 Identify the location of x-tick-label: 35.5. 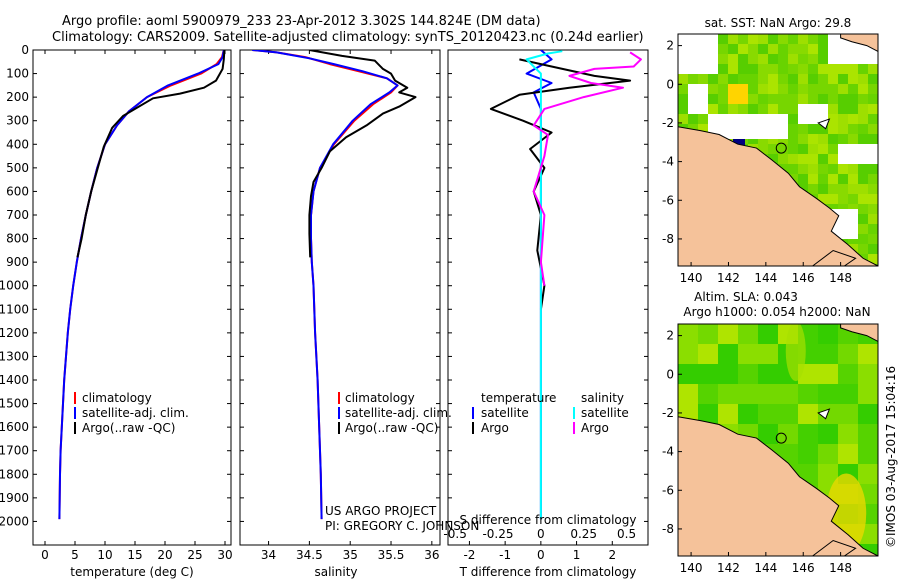
(391, 555).